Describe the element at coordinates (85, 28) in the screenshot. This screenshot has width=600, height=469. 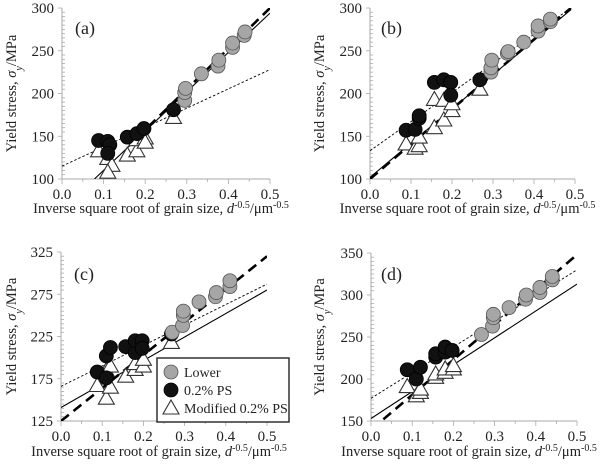
I see `panel-label: (a)` at that location.